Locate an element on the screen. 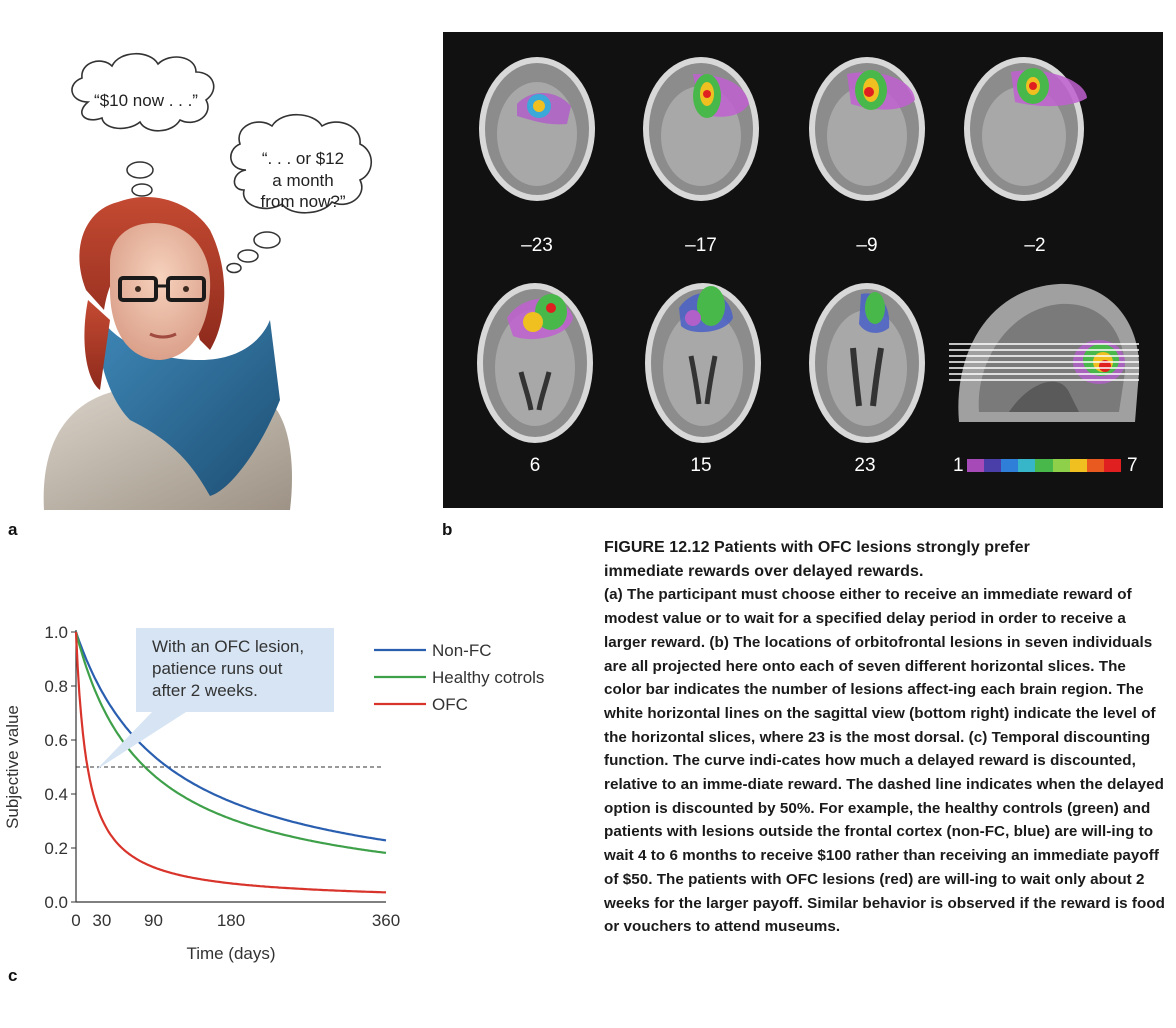  slice-label-4: –2 is located at coordinates (1035, 245).